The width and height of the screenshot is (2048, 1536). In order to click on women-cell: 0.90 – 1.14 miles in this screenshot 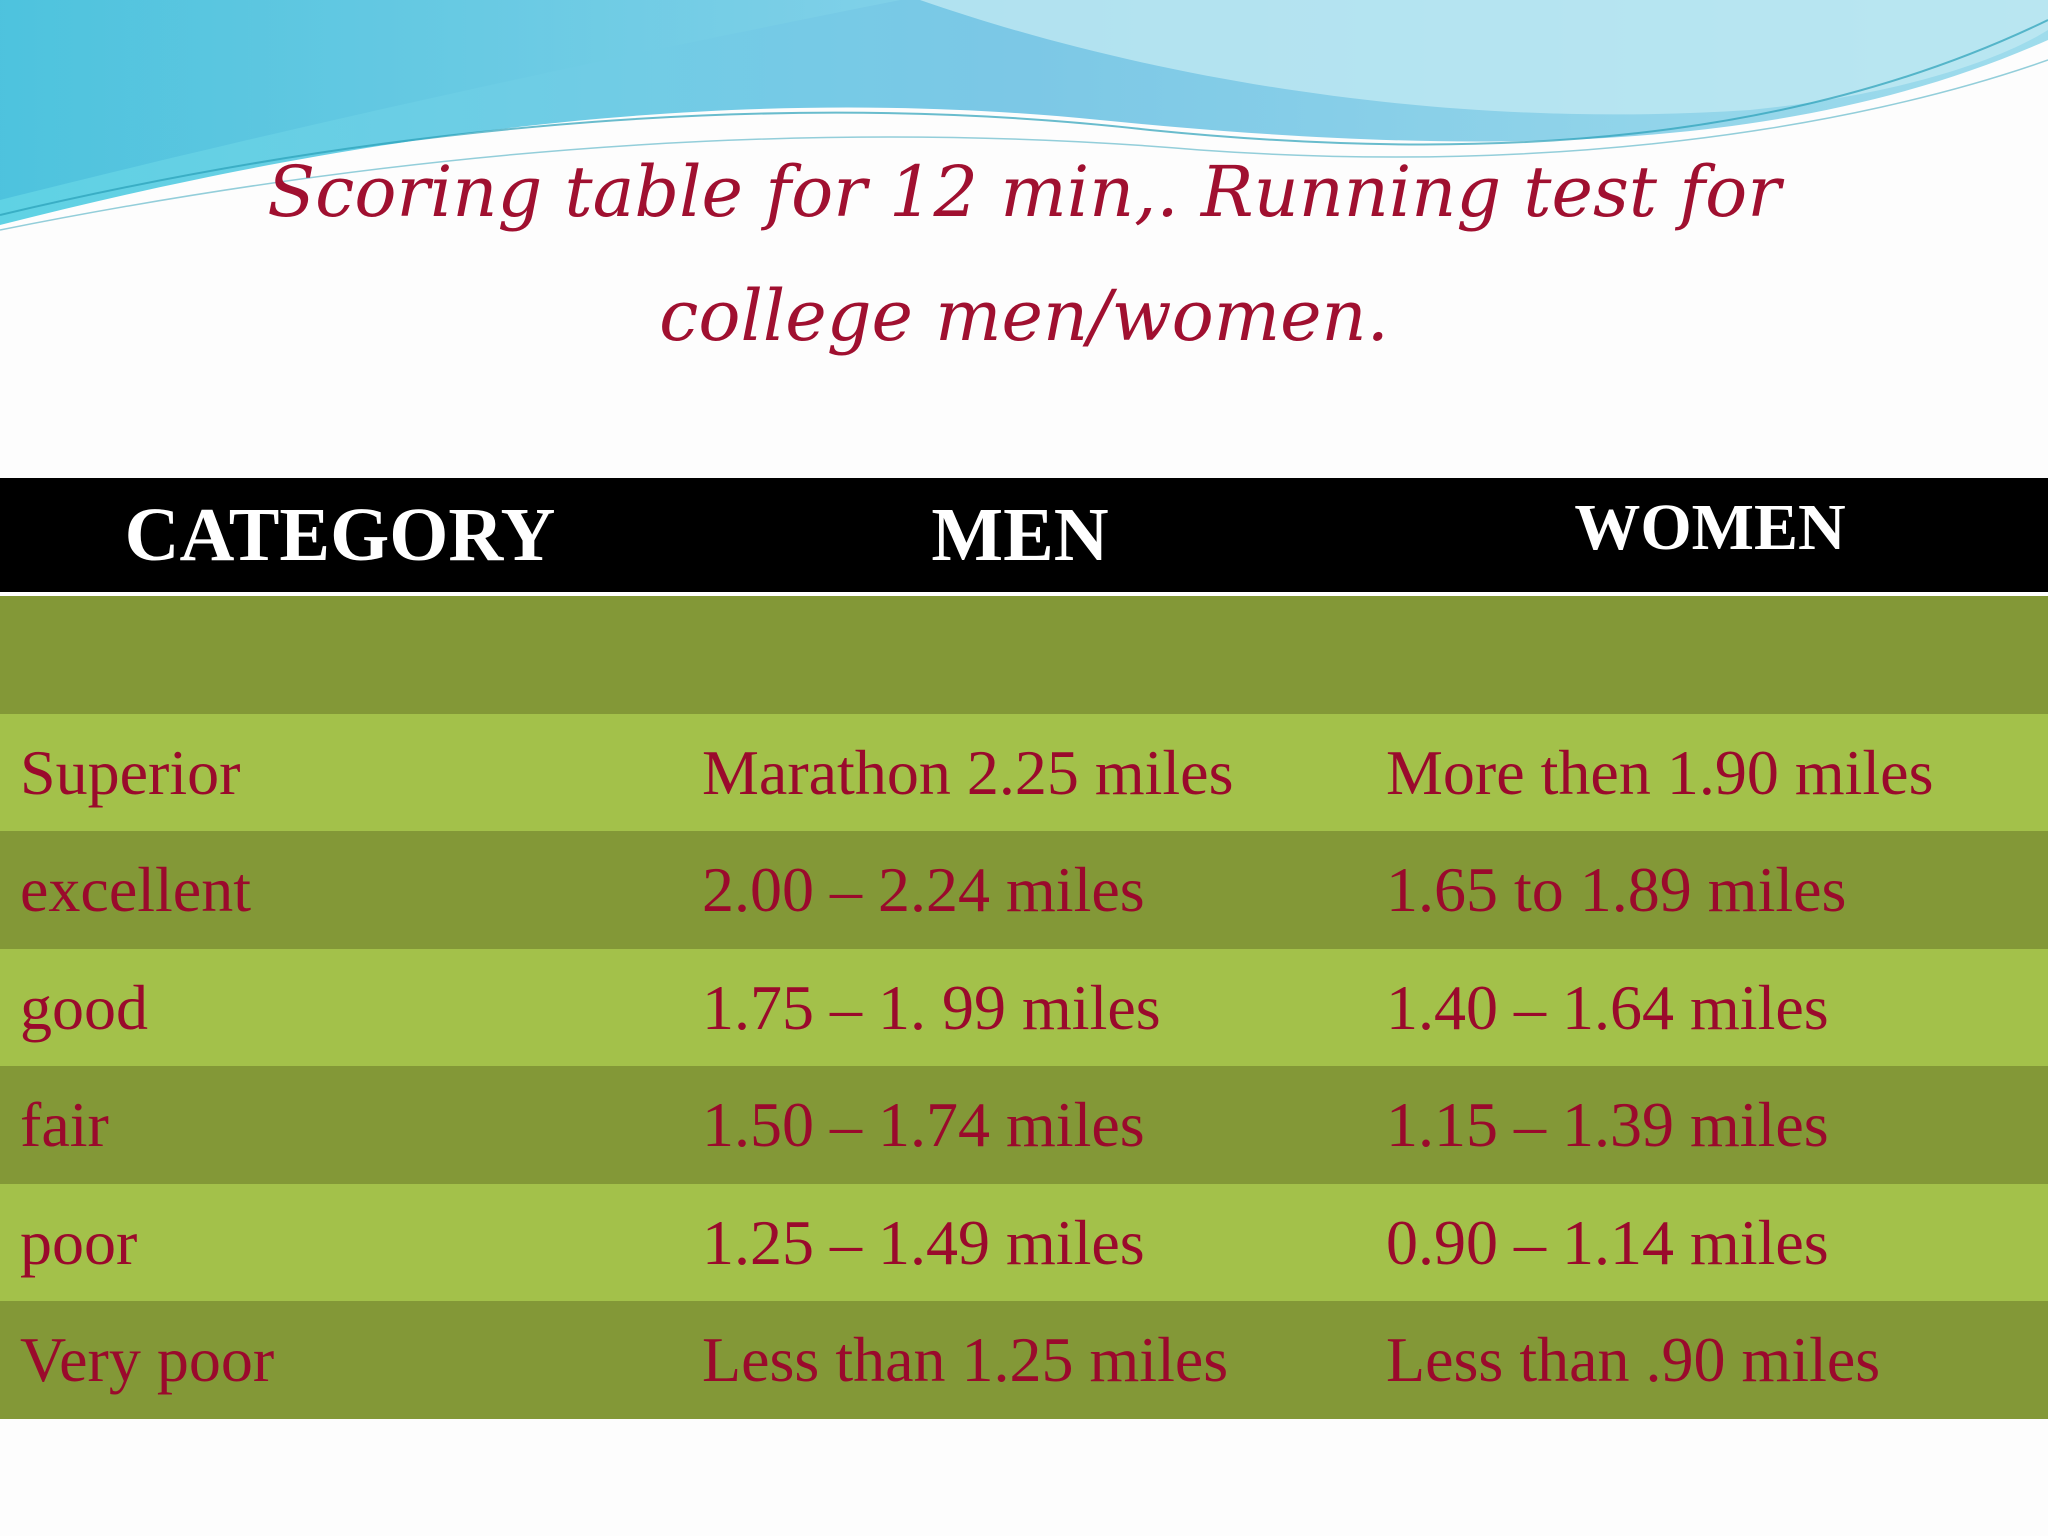, I will do `click(1607, 1242)`.